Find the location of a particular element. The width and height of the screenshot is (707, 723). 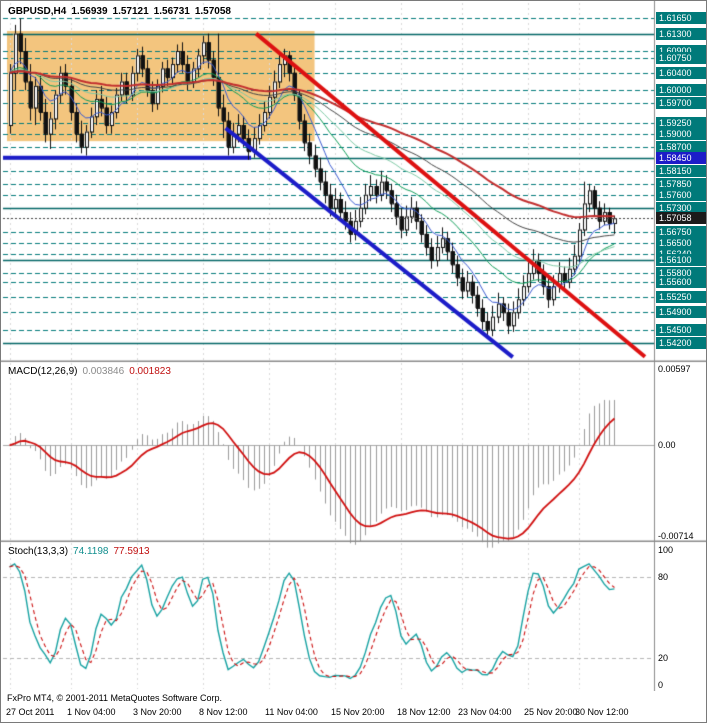

stoch-scale-label: 100 is located at coordinates (666, 550).